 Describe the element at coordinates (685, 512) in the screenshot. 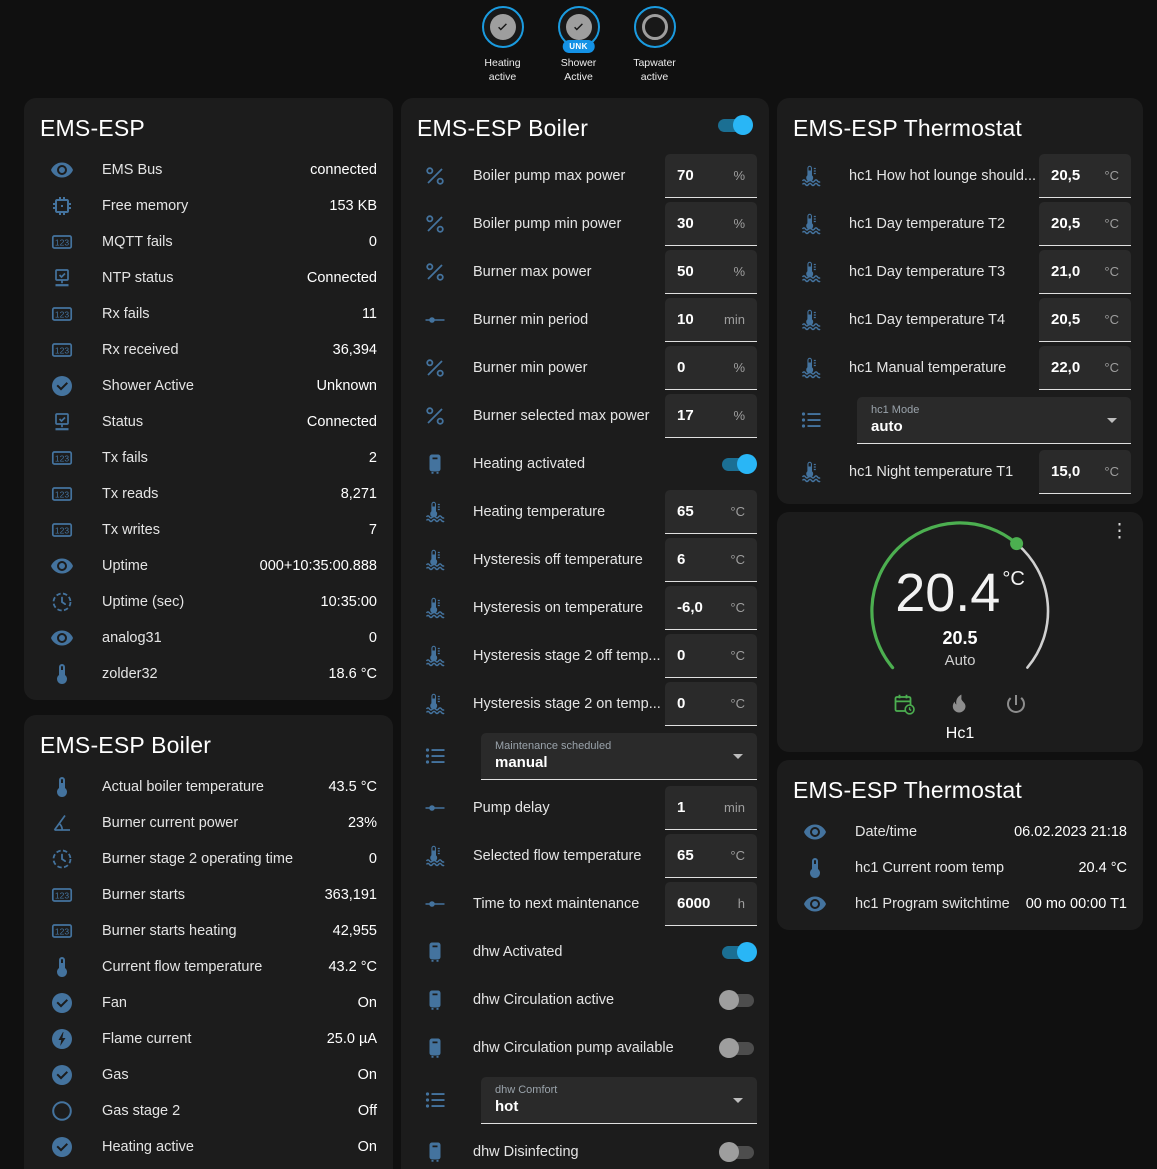

I see `input-value: 65` at that location.